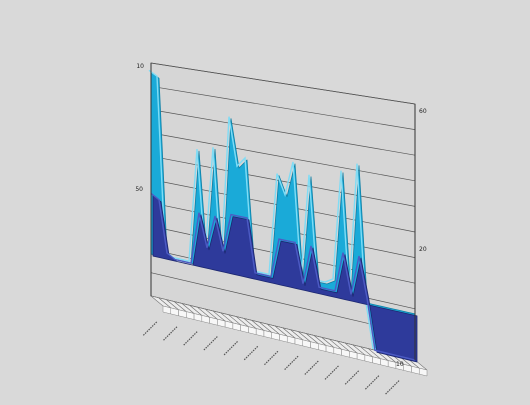 The width and height of the screenshot is (530, 405). What do you see at coordinates (423, 249) in the screenshot?
I see `right-tick-label: 20` at bounding box center [423, 249].